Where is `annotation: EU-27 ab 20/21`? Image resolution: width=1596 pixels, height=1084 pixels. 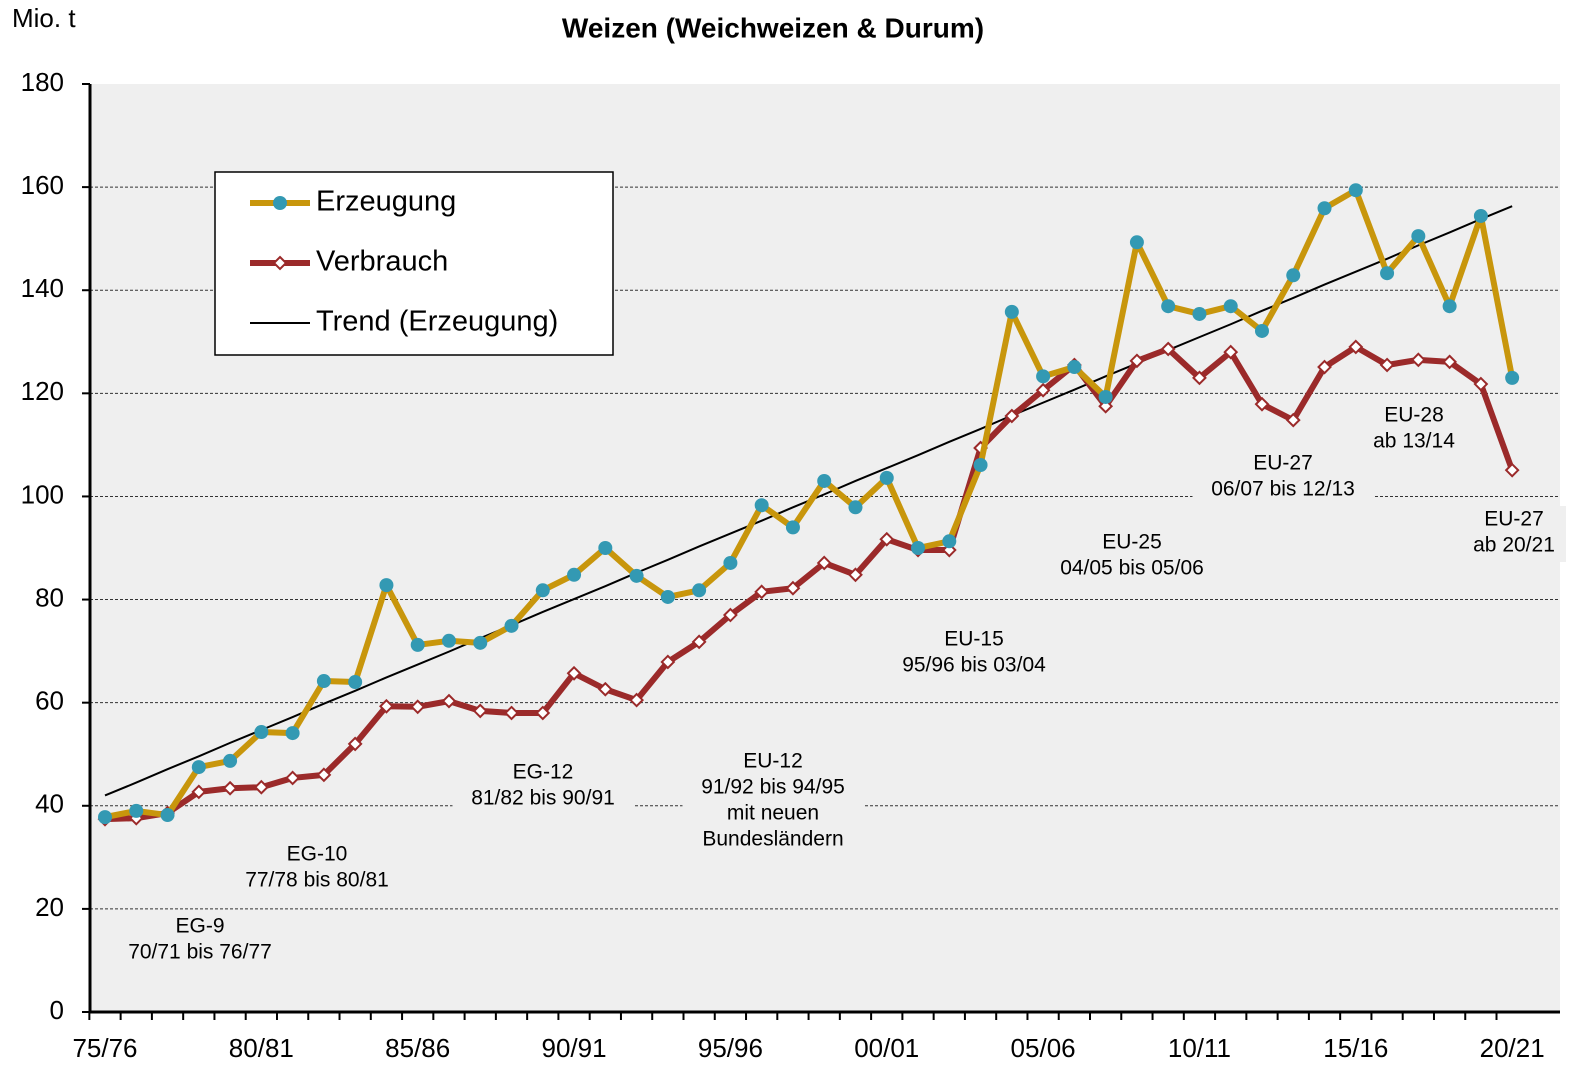
annotation: EU-27 ab 20/21 is located at coordinates (1514, 534).